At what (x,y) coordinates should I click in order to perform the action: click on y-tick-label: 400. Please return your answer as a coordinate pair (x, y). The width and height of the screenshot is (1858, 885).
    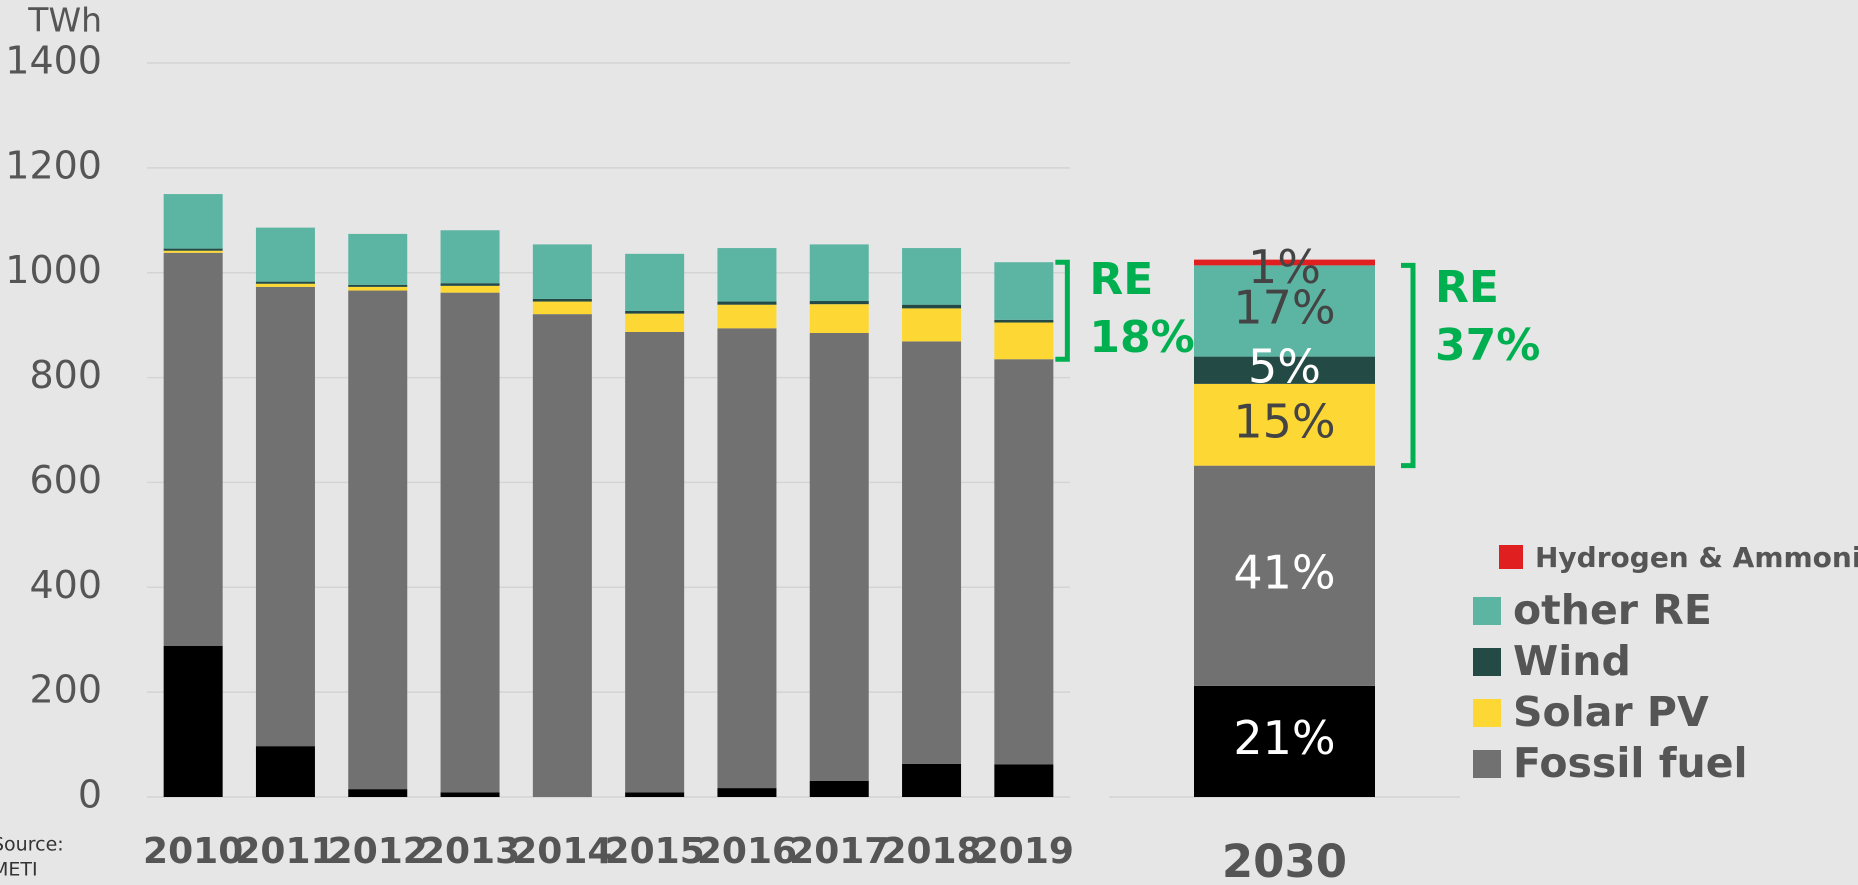
    Looking at the image, I should click on (65, 585).